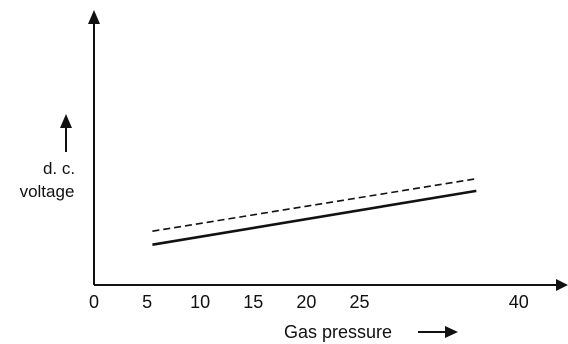 The width and height of the screenshot is (568, 344). I want to click on data-series, so click(314, 211).